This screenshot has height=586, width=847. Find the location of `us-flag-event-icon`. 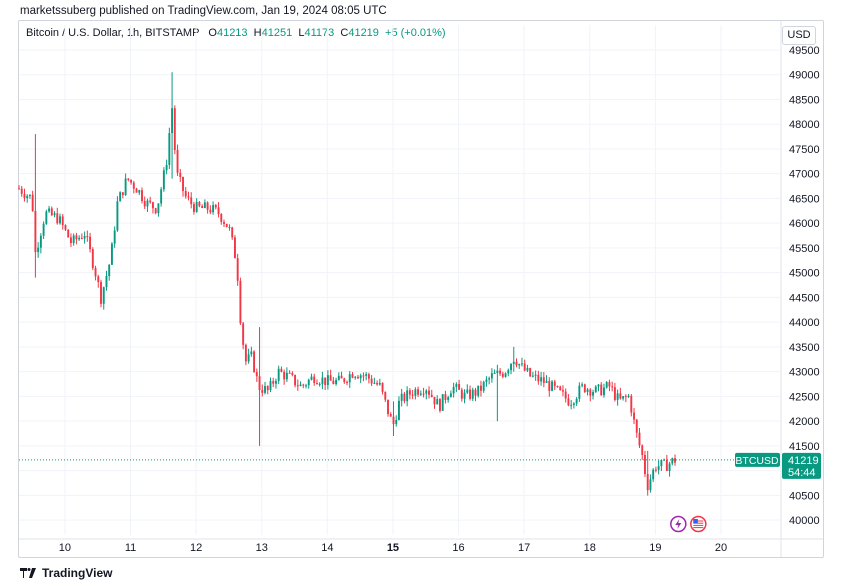

us-flag-event-icon is located at coordinates (698, 524).